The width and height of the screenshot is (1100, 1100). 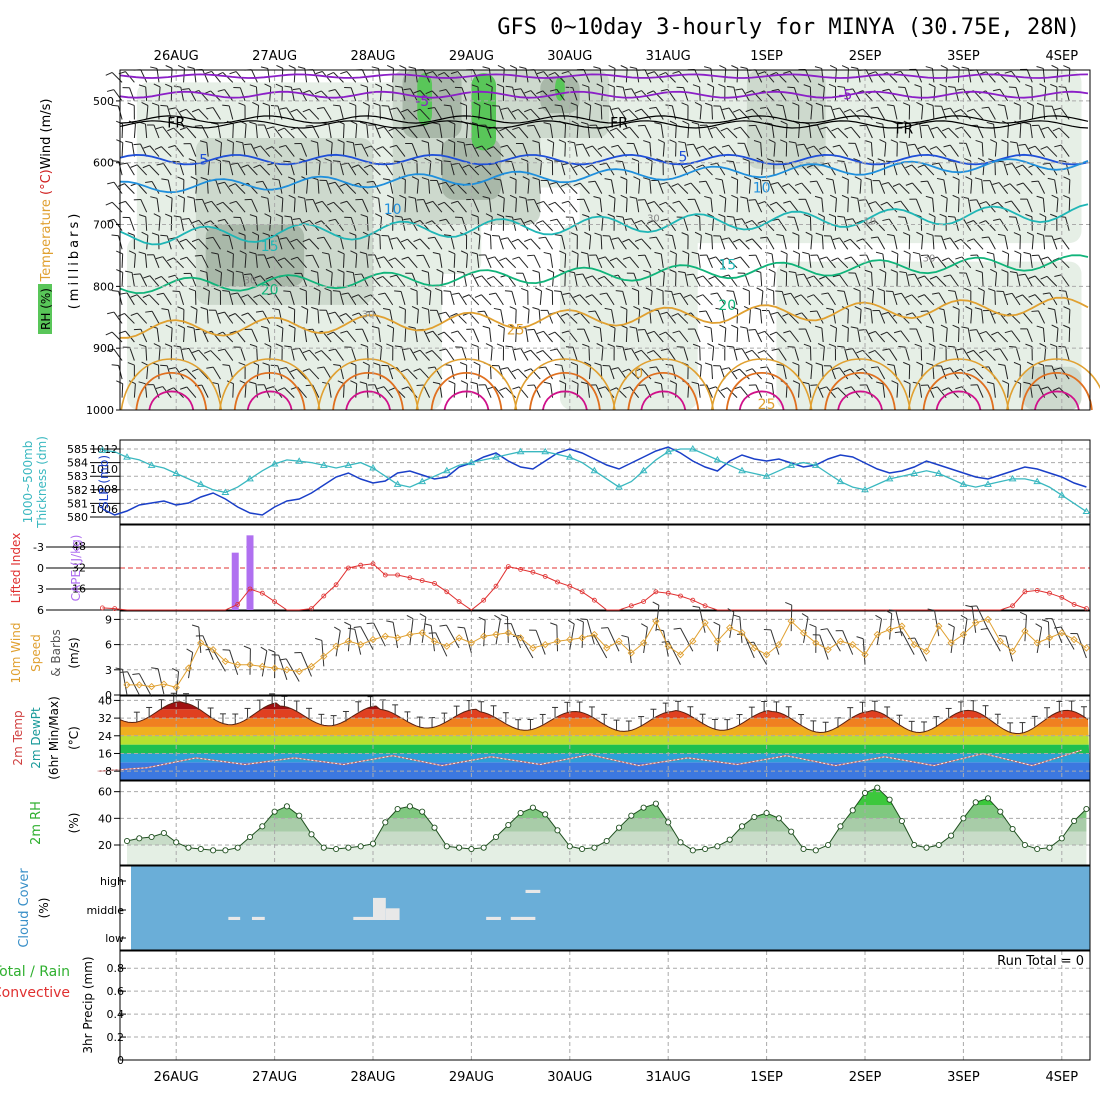 What do you see at coordinates (74, 260) in the screenshot?
I see `pressure-axis-label: (millibars)` at bounding box center [74, 260].